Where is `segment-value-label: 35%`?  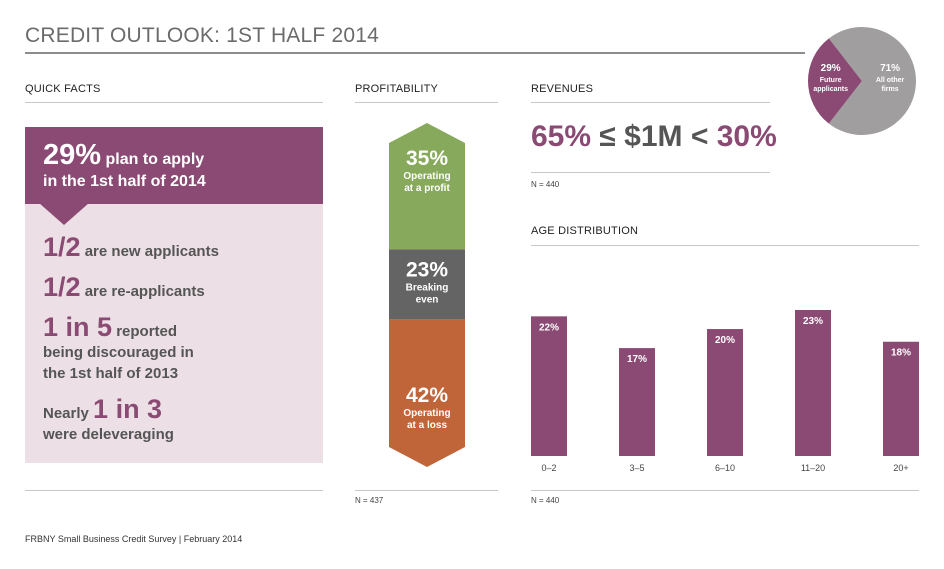 segment-value-label: 35% is located at coordinates (427, 158).